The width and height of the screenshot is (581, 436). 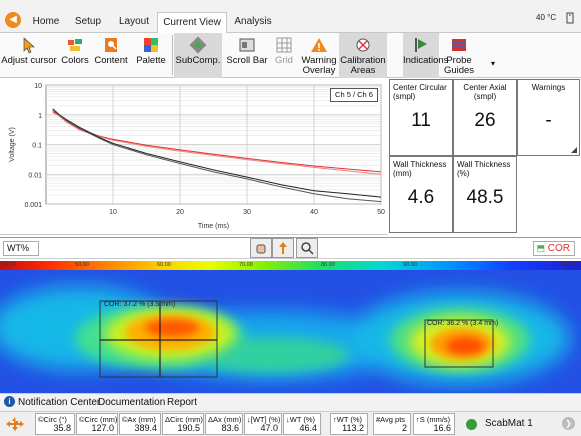 What do you see at coordinates (253, 21) in the screenshot?
I see `tab-analysis: Analysis` at bounding box center [253, 21].